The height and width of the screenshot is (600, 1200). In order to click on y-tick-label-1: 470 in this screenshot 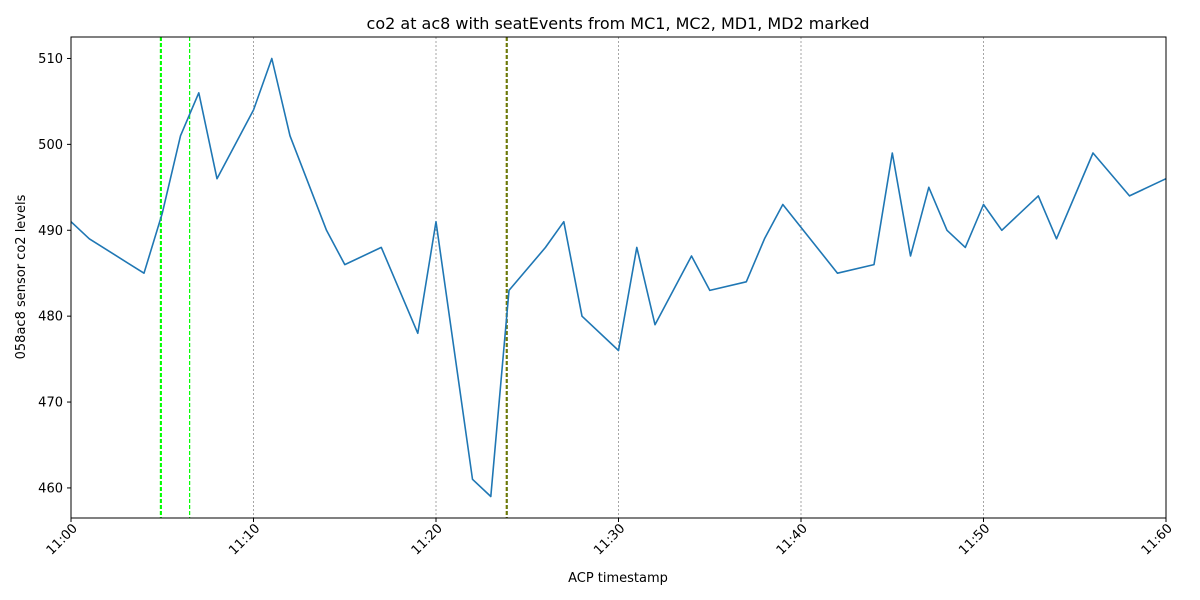, I will do `click(50, 403)`.